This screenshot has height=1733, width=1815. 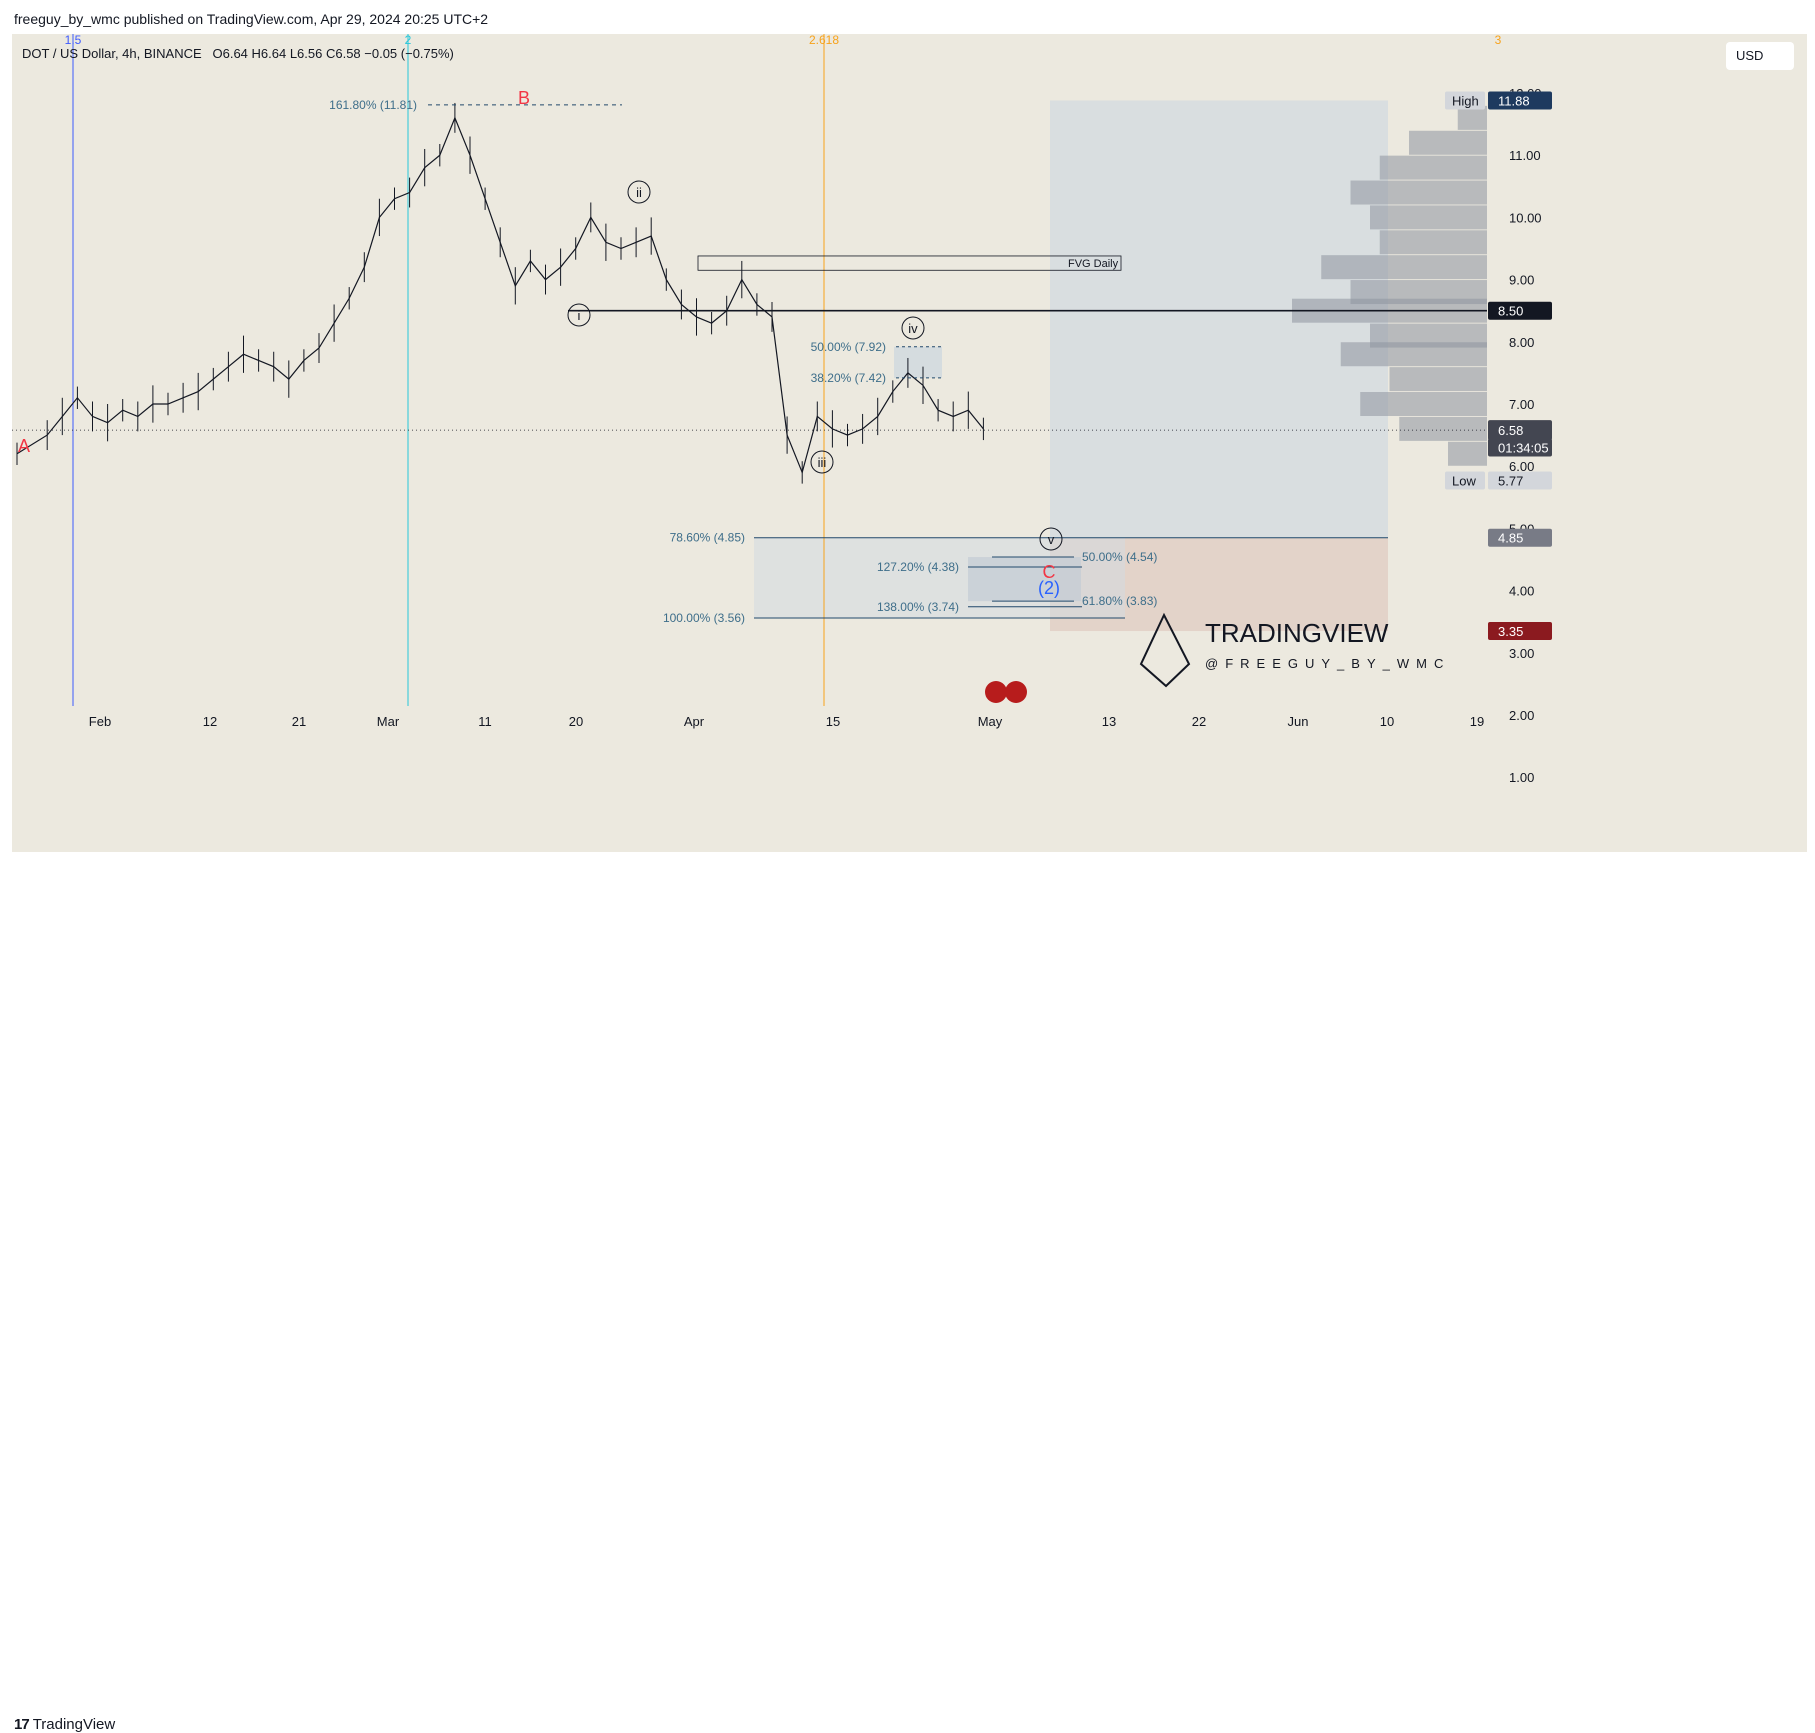 I want to click on wave-label-1: B, so click(x=524, y=98).